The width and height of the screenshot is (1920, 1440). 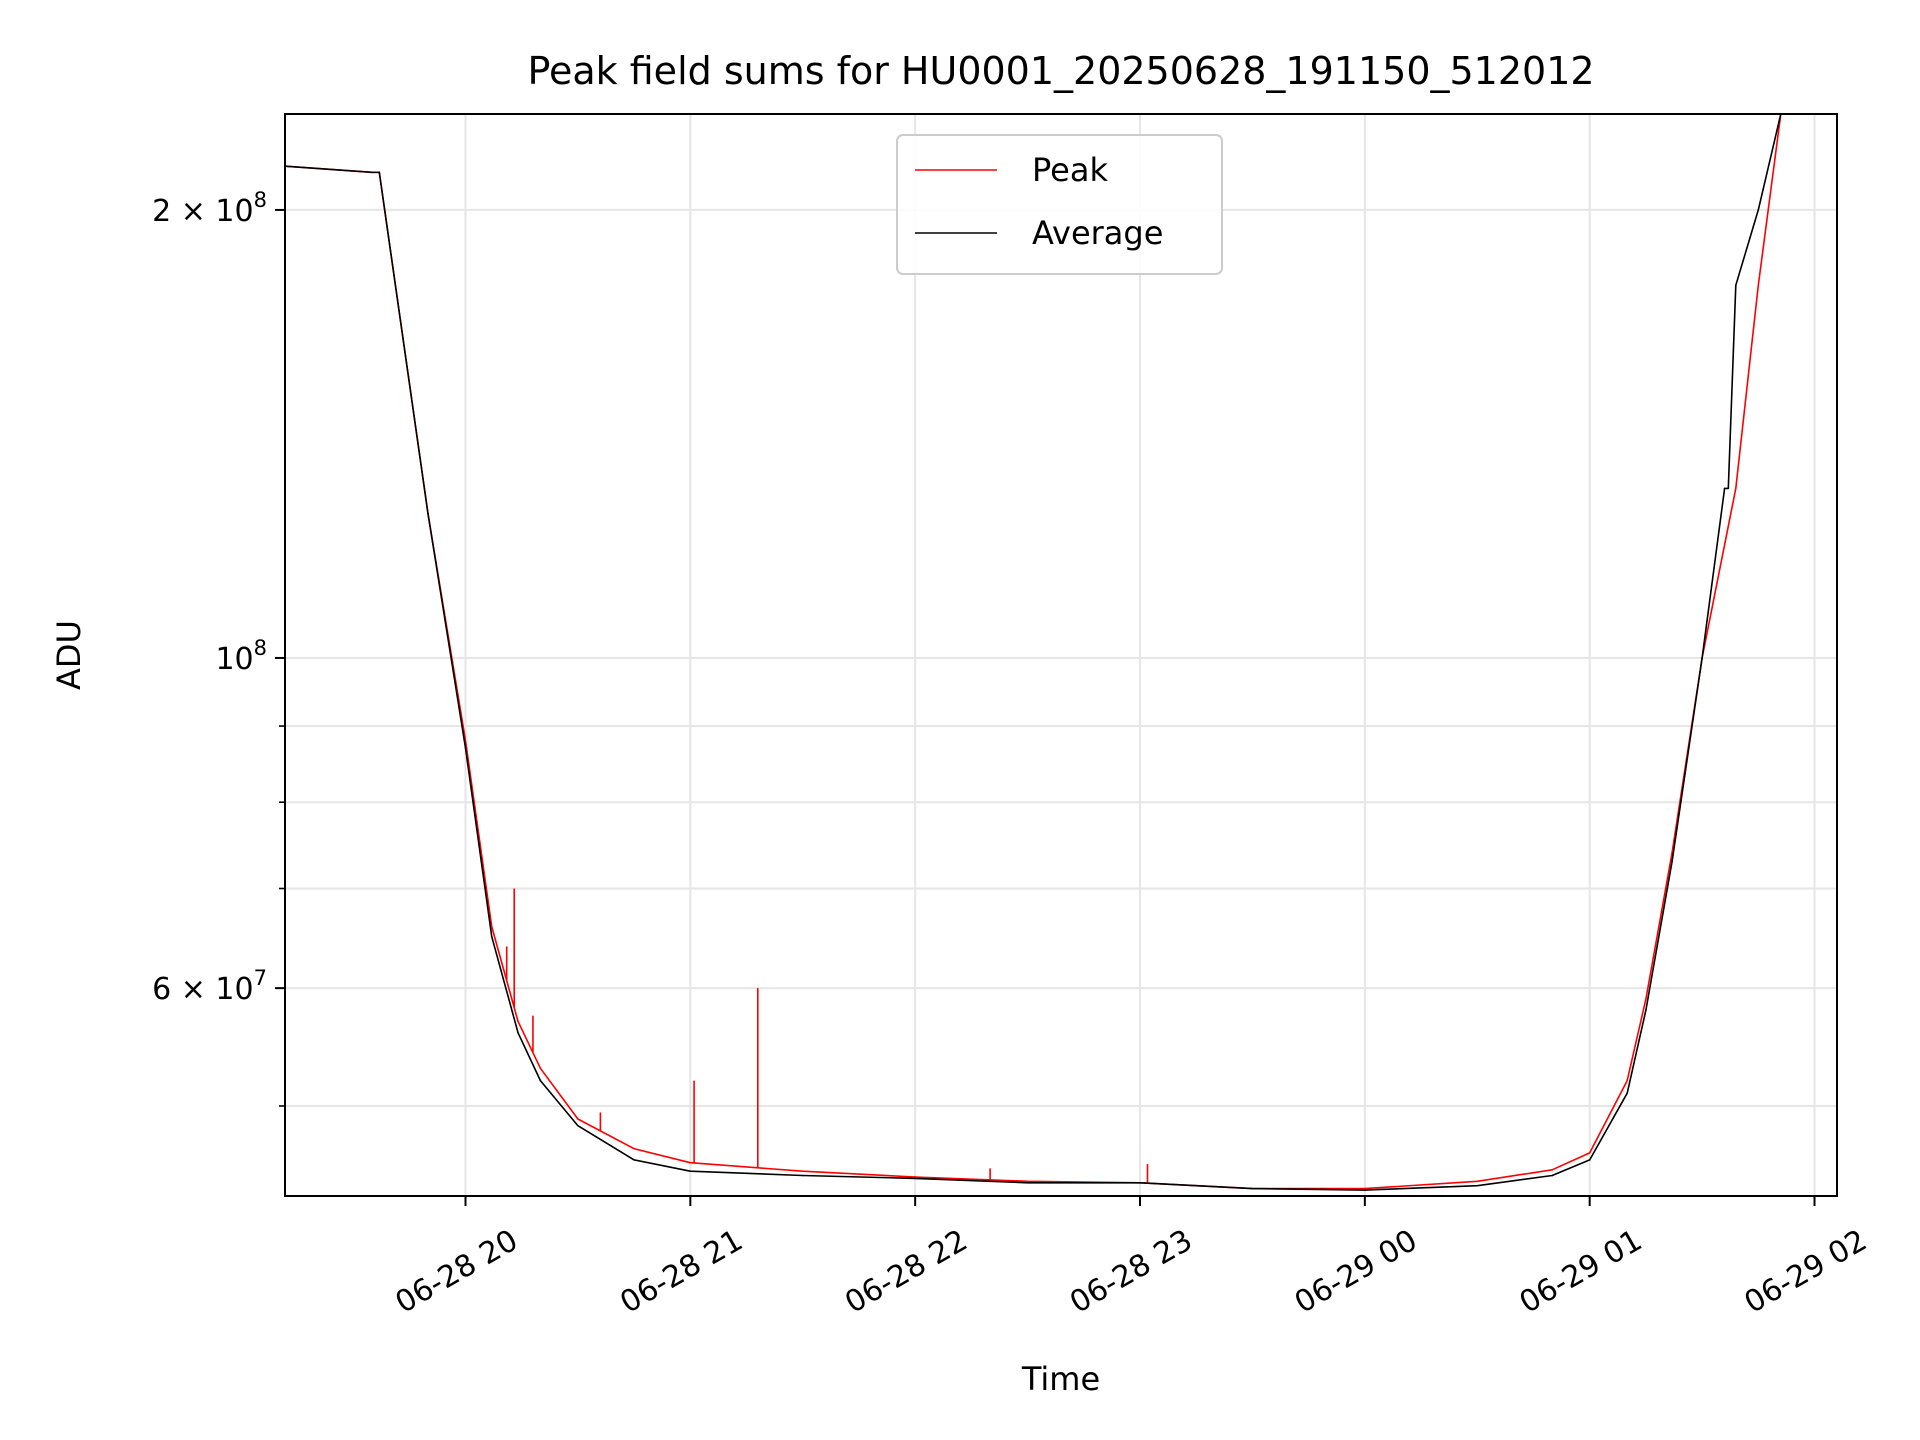 I want to click on y-tick-label: 2 × 108, so click(x=209, y=208).